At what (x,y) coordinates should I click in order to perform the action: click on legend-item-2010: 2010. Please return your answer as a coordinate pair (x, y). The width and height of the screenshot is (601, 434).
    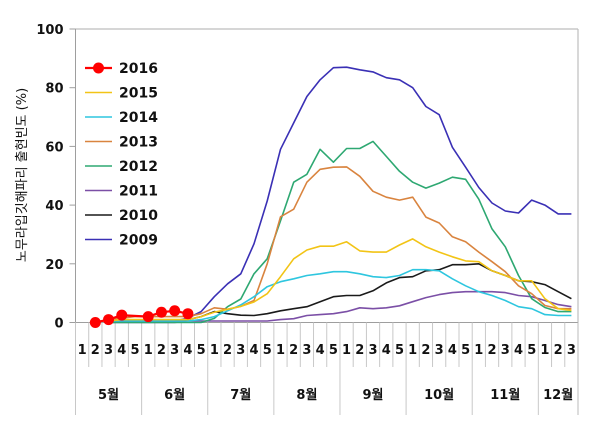
    Looking at the image, I should click on (121, 216).